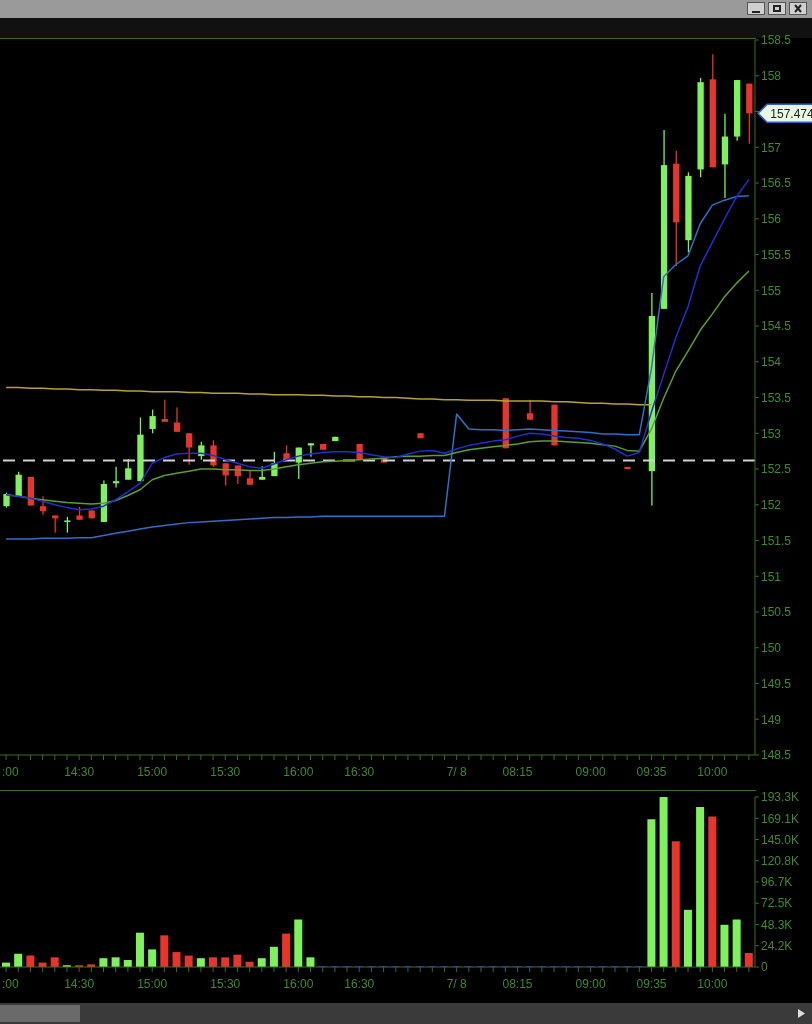  Describe the element at coordinates (776, 183) in the screenshot. I see `y-tick-label: 156.5` at that location.